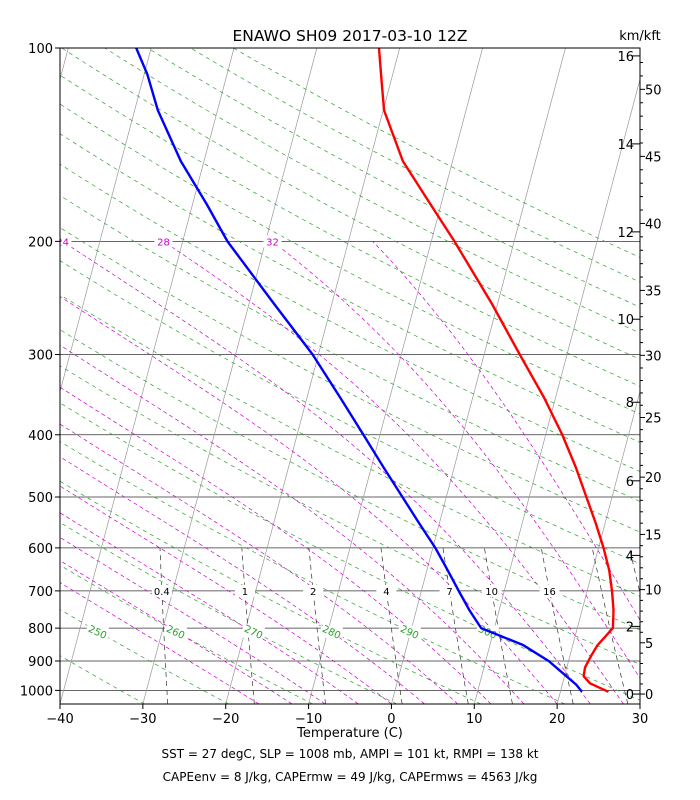  What do you see at coordinates (391, 719) in the screenshot?
I see `x-tick-label: 0` at bounding box center [391, 719].